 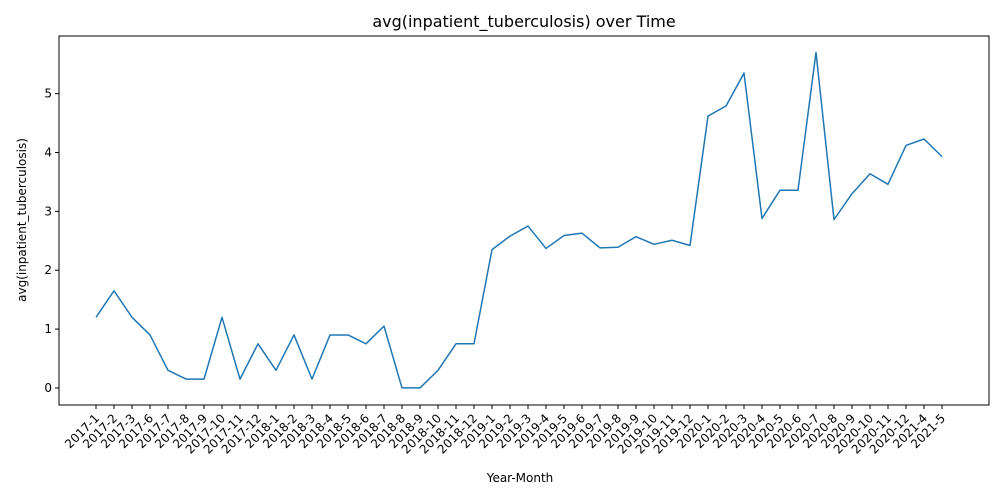 What do you see at coordinates (48, 270) in the screenshot?
I see `y-tick-label: 2` at bounding box center [48, 270].